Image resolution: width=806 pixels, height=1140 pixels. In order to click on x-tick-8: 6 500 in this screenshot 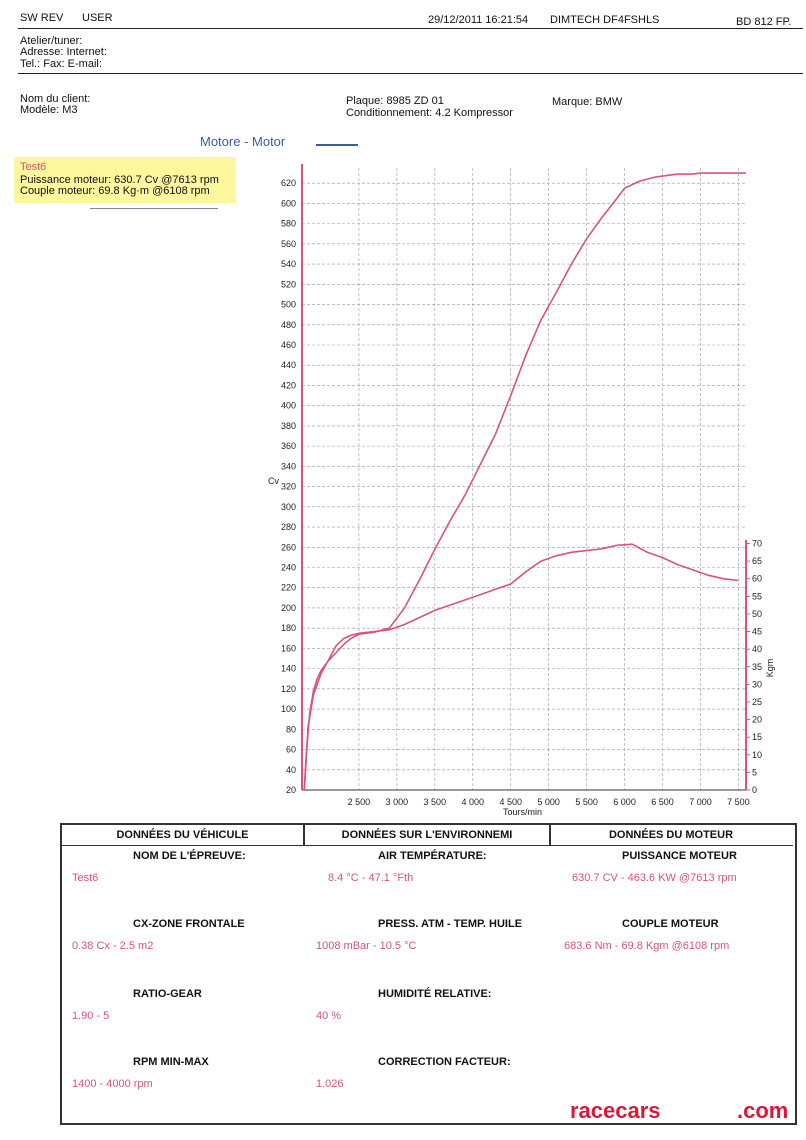, I will do `click(662, 802)`.